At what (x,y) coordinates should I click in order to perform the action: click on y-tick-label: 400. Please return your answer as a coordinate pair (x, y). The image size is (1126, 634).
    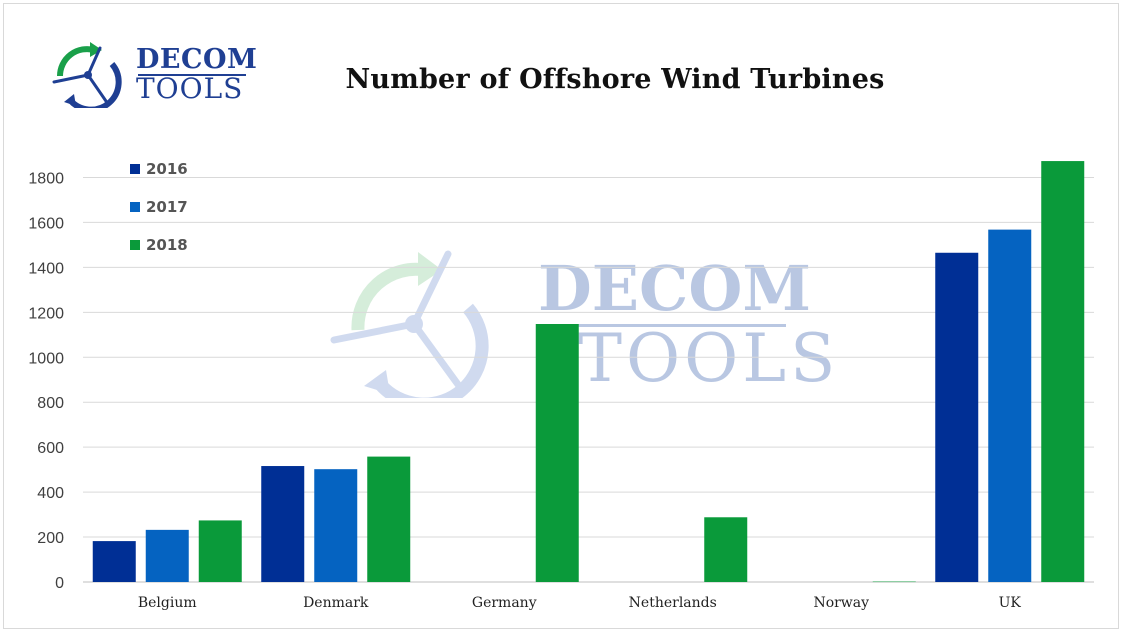
    Looking at the image, I should click on (50, 493).